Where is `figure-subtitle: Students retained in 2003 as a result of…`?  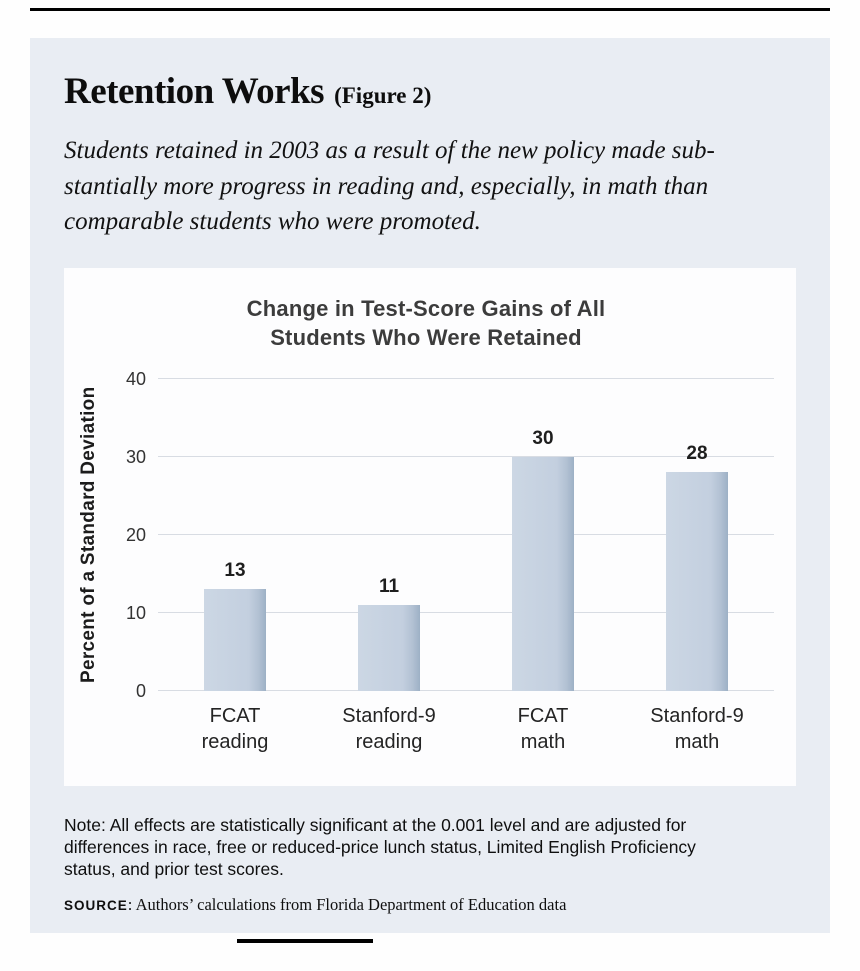 figure-subtitle: Students retained in 2003 as a result of… is located at coordinates (389, 186).